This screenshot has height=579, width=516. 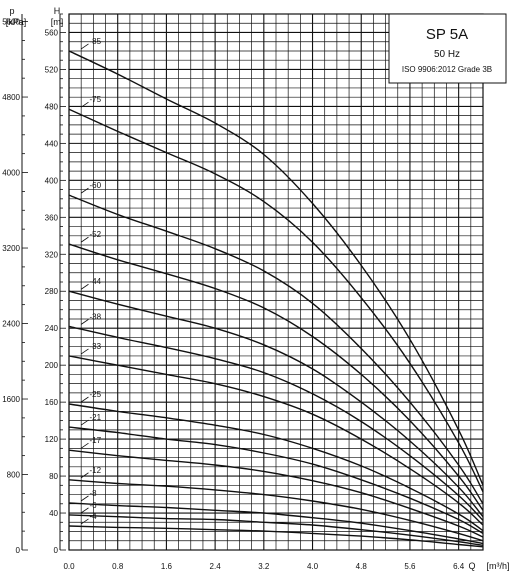 What do you see at coordinates (95, 417) in the screenshot?
I see `curve-label: -21` at bounding box center [95, 417].